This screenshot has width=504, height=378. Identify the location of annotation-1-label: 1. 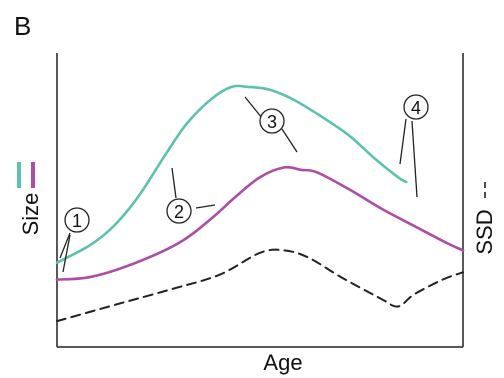
(77, 221).